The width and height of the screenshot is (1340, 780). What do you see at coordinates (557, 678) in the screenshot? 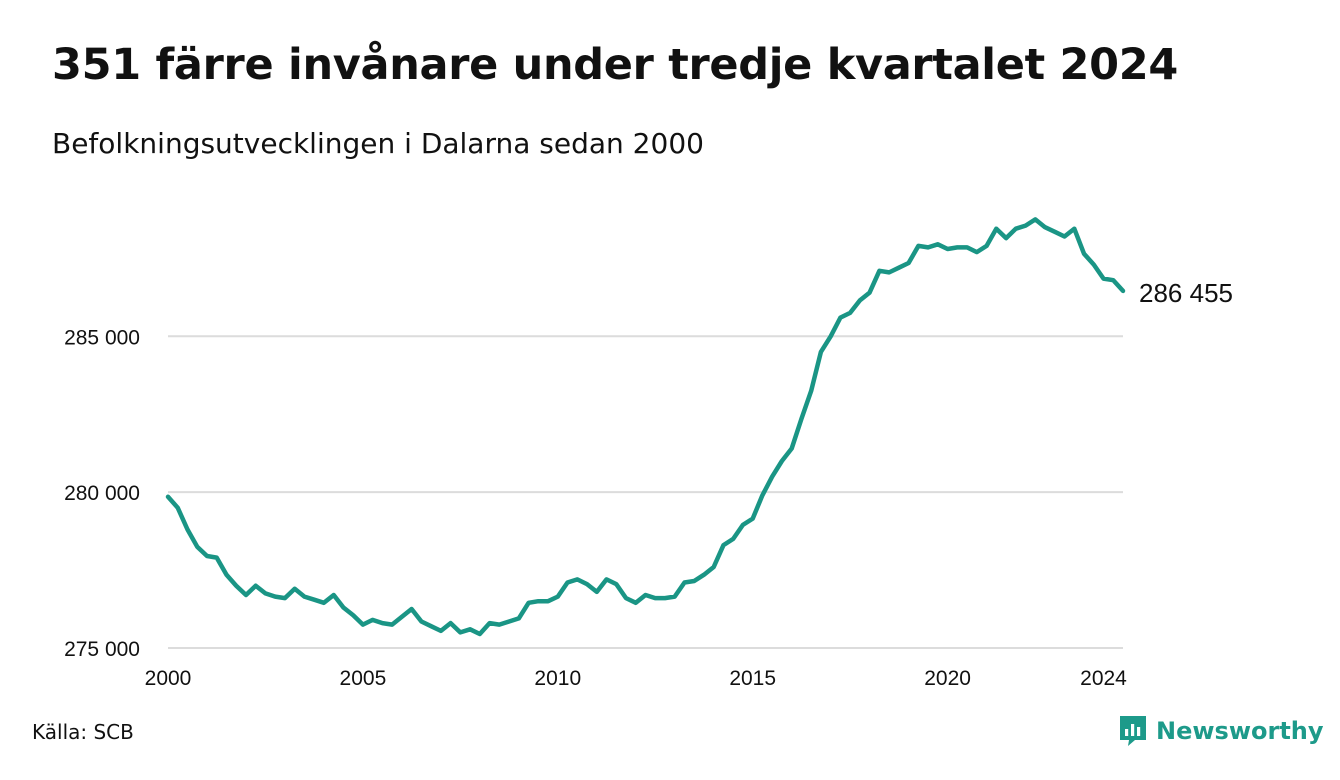
I see `x-tick-label: 2010` at bounding box center [557, 678].